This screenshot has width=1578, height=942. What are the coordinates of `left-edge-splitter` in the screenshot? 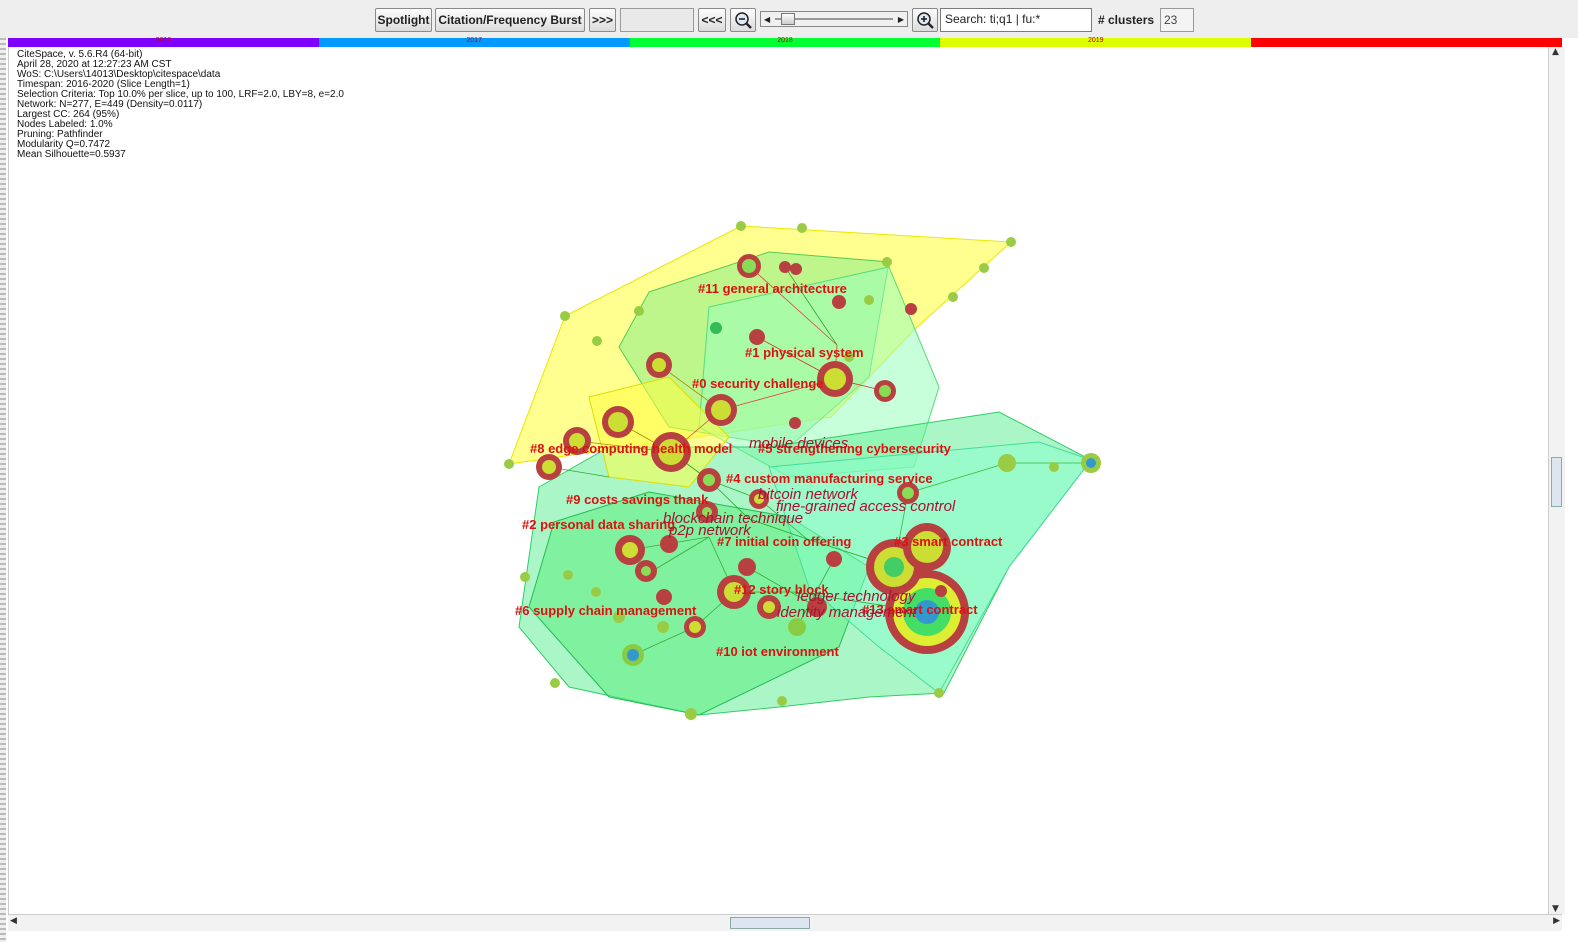 It's located at (3, 490).